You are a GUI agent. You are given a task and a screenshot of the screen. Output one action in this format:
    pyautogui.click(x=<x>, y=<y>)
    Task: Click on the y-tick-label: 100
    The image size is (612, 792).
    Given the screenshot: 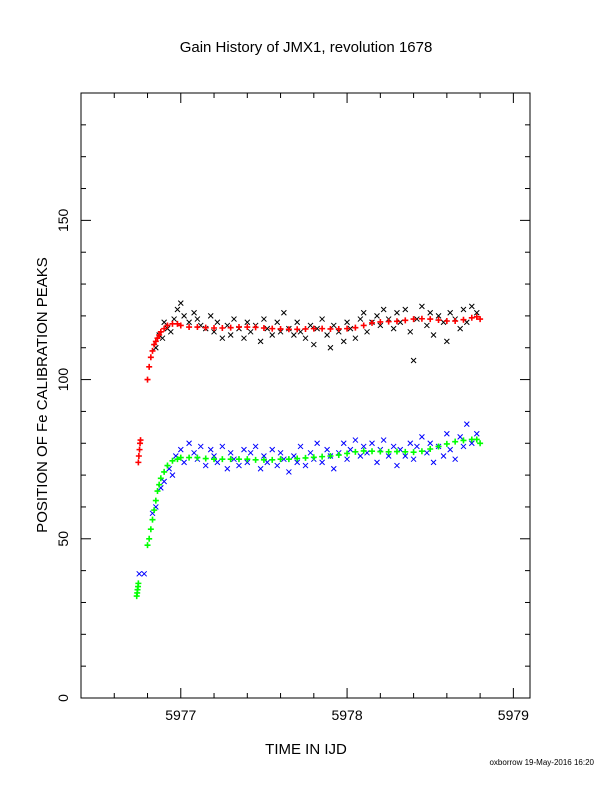 What is the action you would take?
    pyautogui.click(x=63, y=380)
    